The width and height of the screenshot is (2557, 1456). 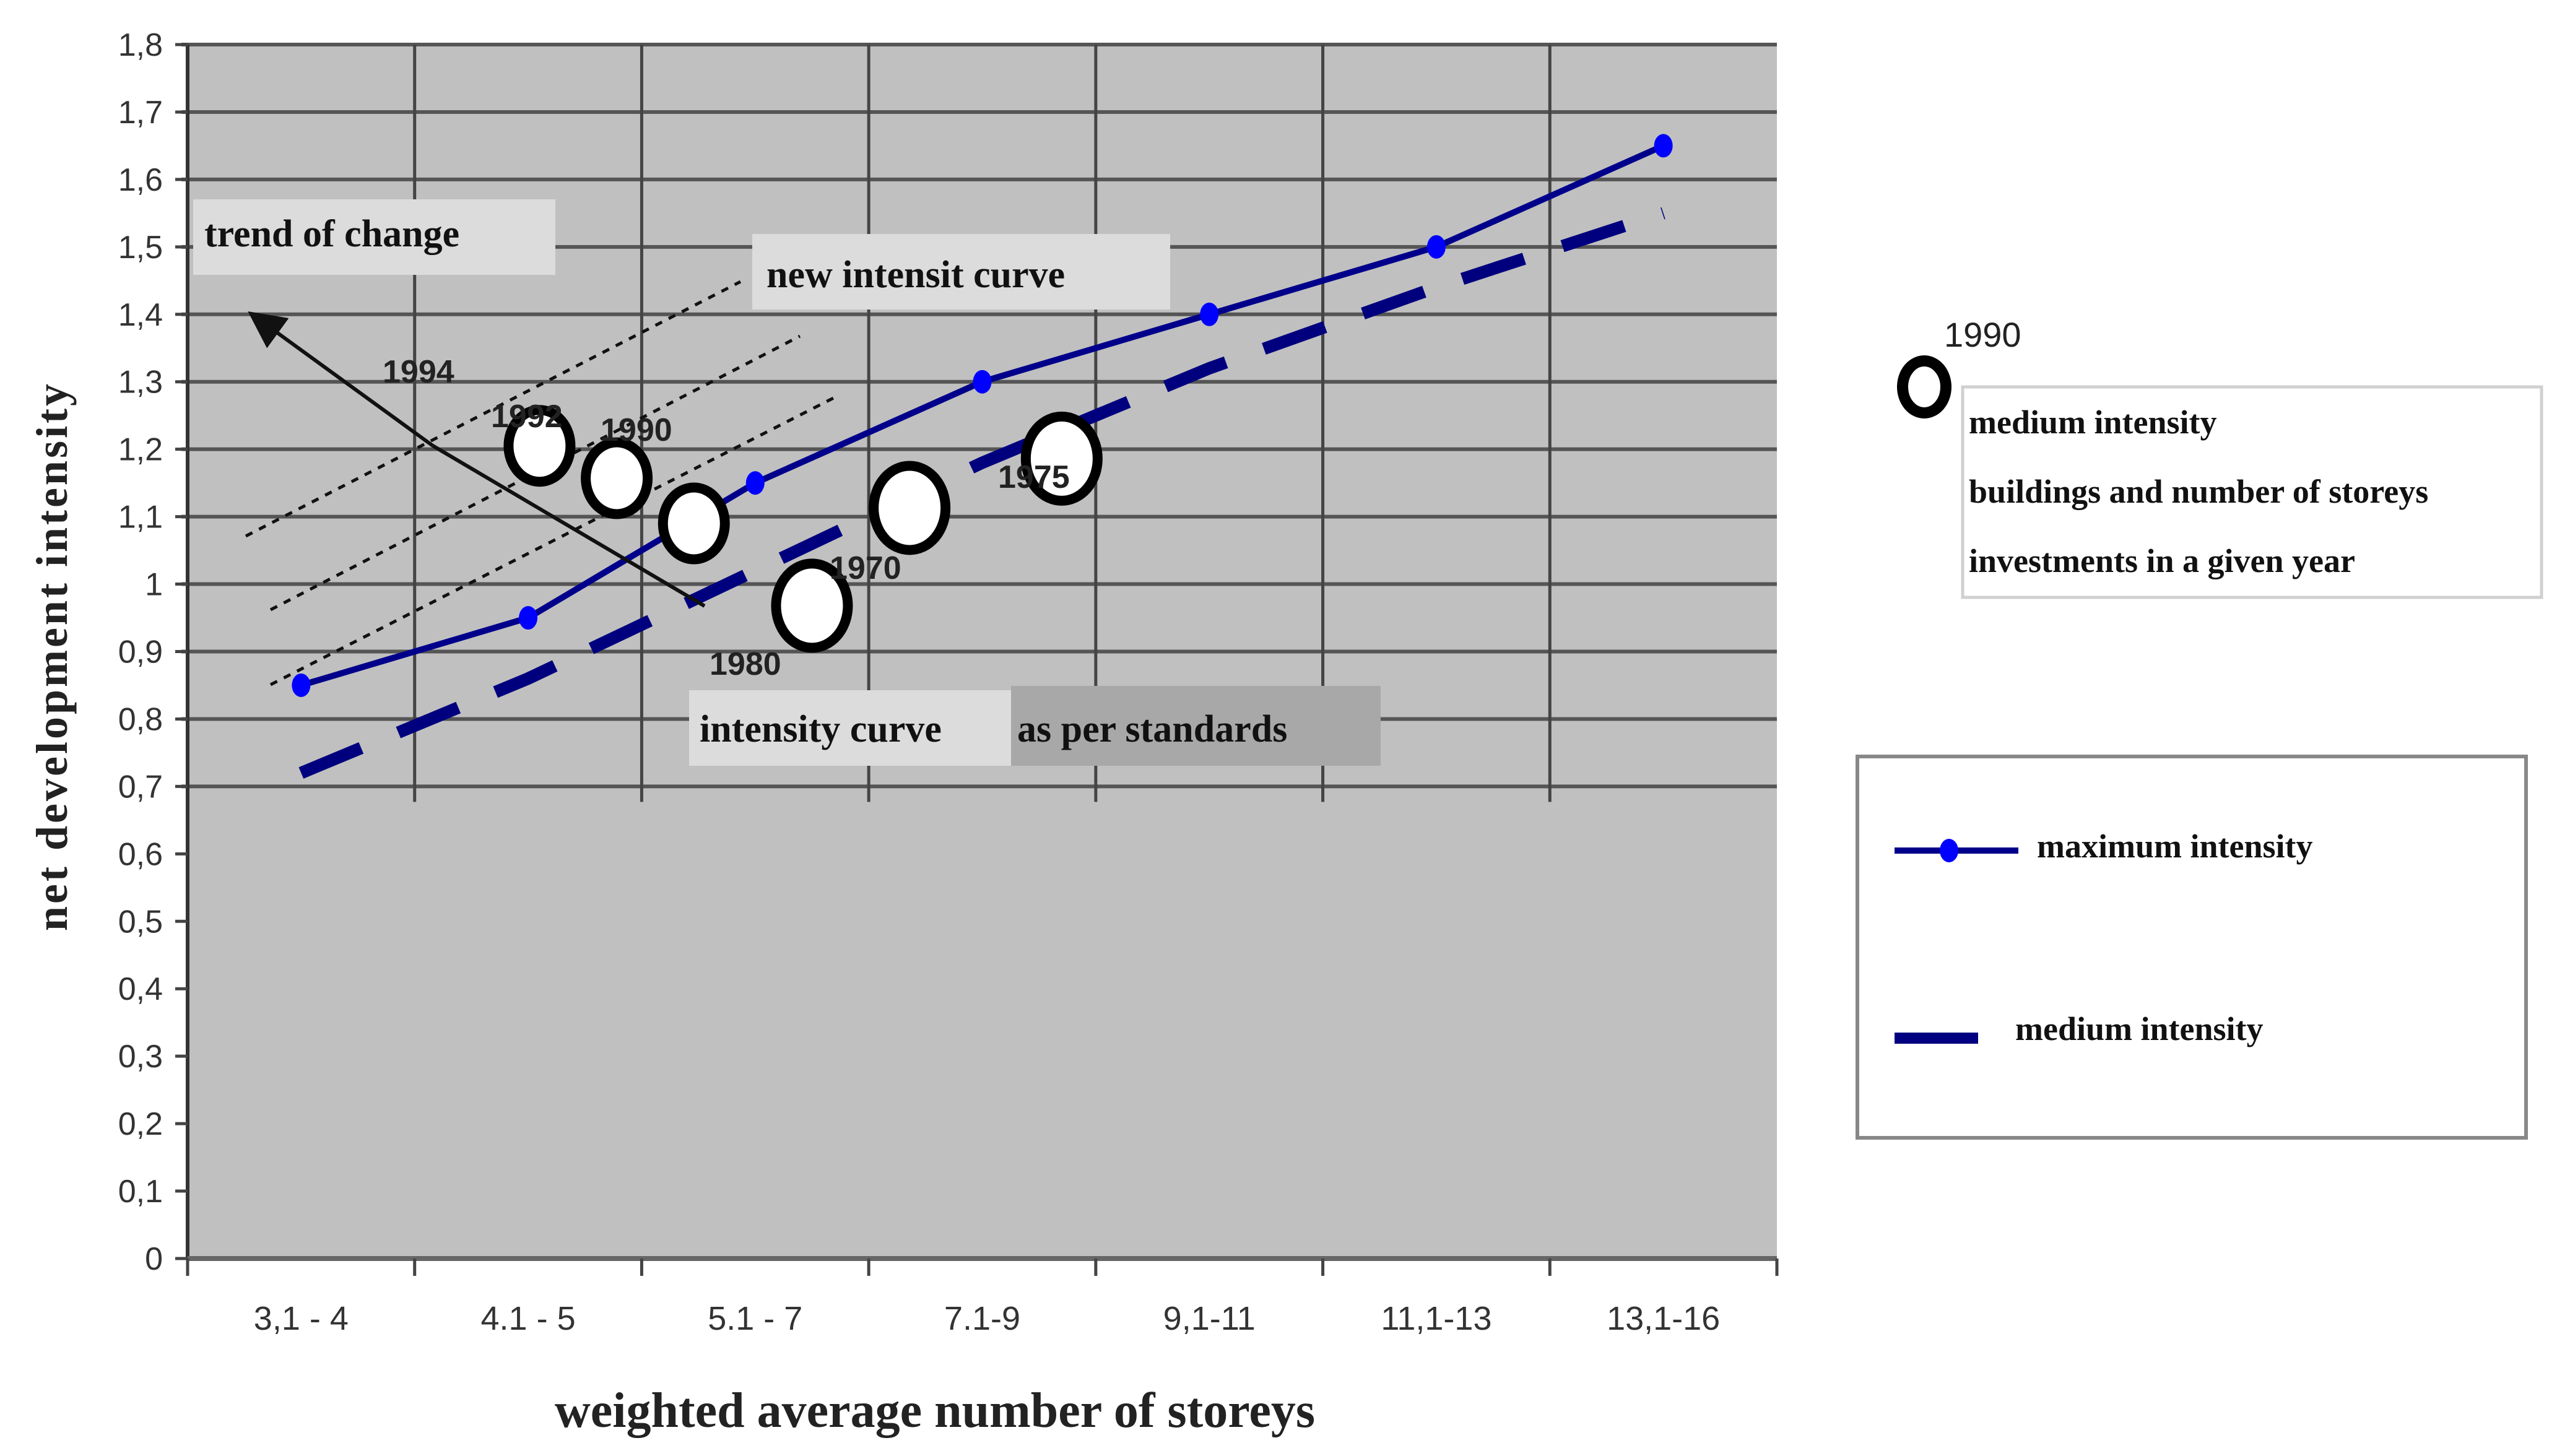 What do you see at coordinates (140, 315) in the screenshot?
I see `y-tick-label: 1,4` at bounding box center [140, 315].